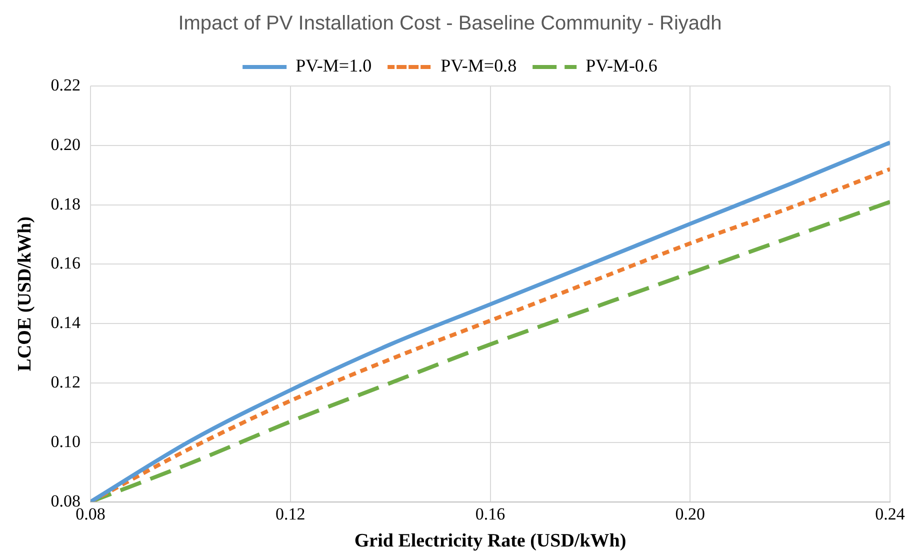 Image resolution: width=914 pixels, height=559 pixels. I want to click on x-axis-title: Grid Electricity Rate (USD/kWh), so click(490, 541).